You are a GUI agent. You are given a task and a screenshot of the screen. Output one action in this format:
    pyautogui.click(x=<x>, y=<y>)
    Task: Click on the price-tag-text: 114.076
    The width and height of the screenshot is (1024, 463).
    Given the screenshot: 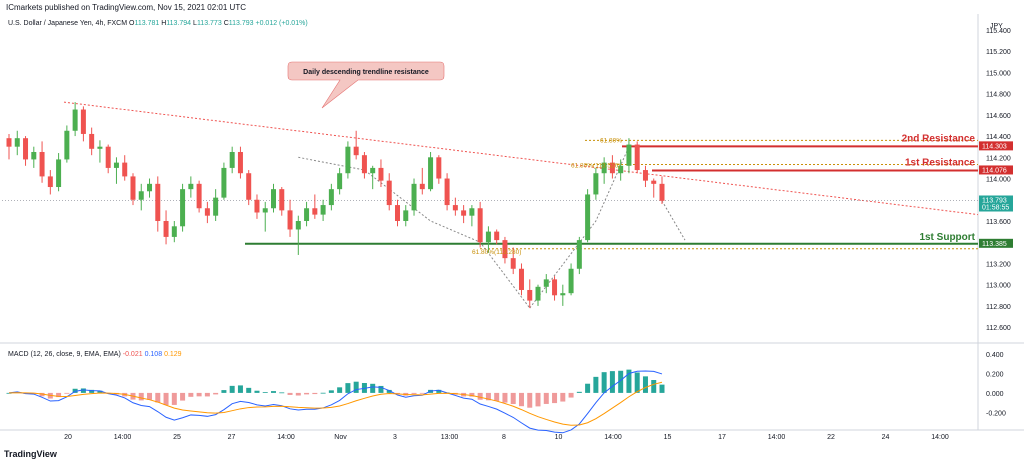 What is the action you would take?
    pyautogui.click(x=994, y=170)
    